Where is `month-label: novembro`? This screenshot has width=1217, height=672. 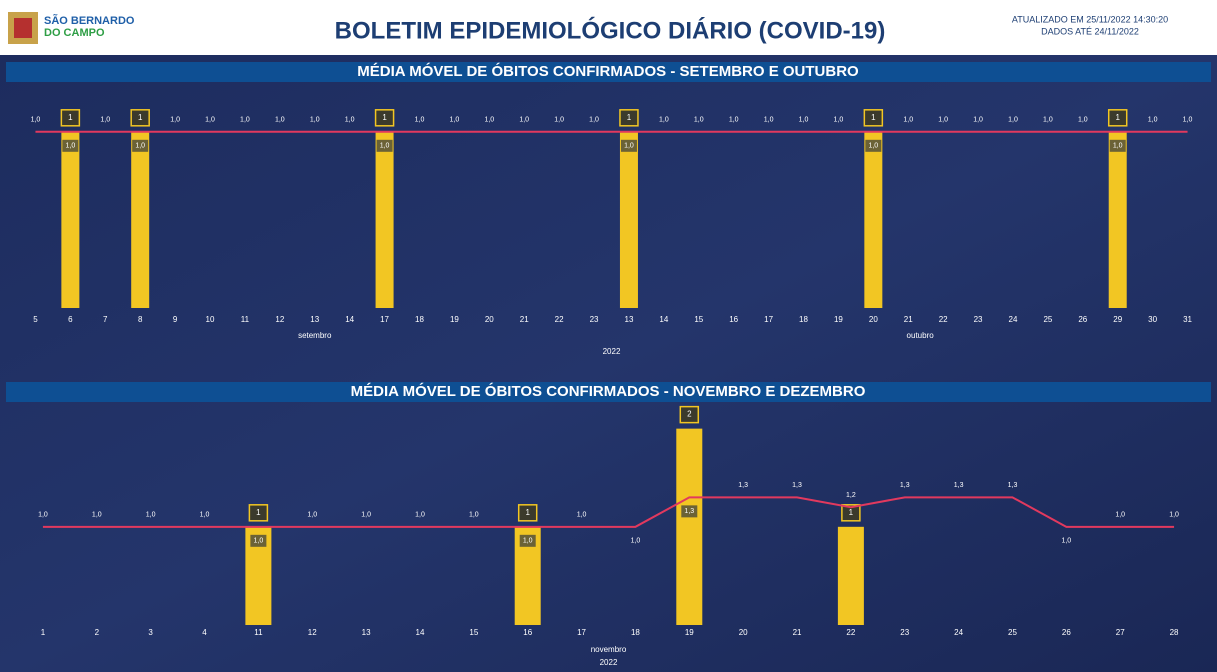 month-label: novembro is located at coordinates (609, 649).